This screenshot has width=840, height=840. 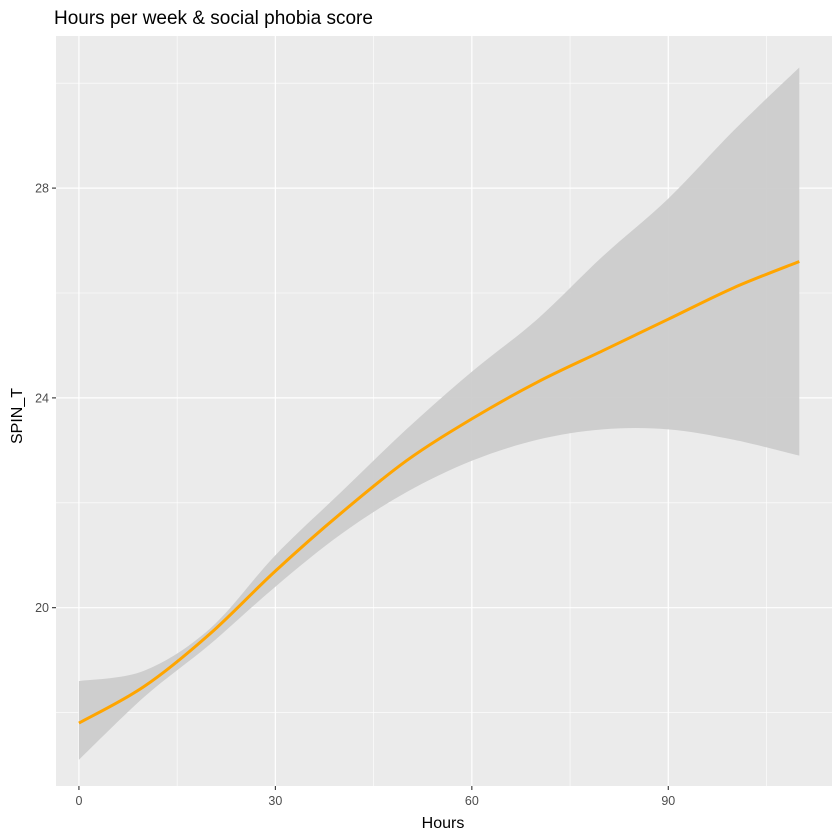 I want to click on x-tick-label: 0, so click(x=78, y=801).